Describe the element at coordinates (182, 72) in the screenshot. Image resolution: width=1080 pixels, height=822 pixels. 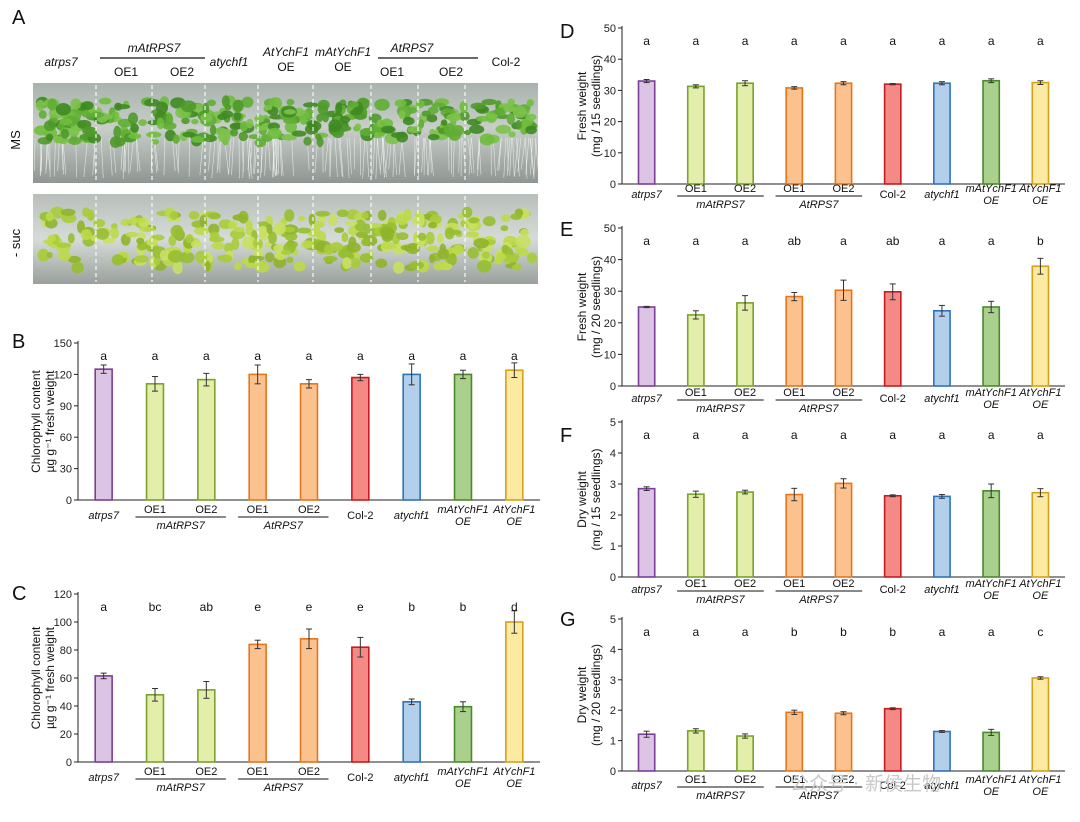
I see `photo-column-label: OE2` at that location.